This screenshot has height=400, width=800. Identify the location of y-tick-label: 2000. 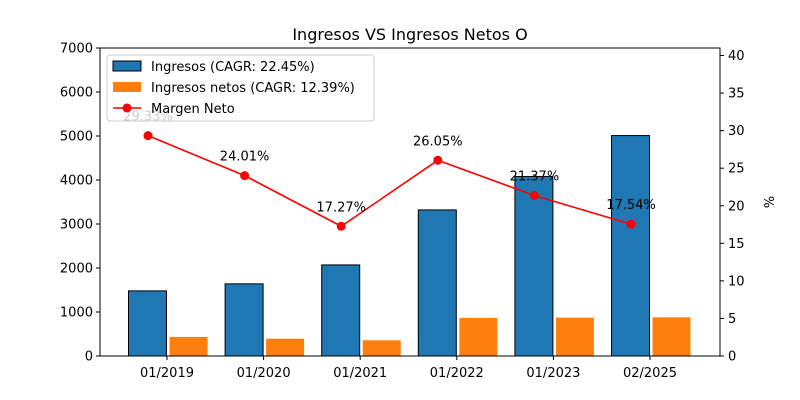
(76, 269).